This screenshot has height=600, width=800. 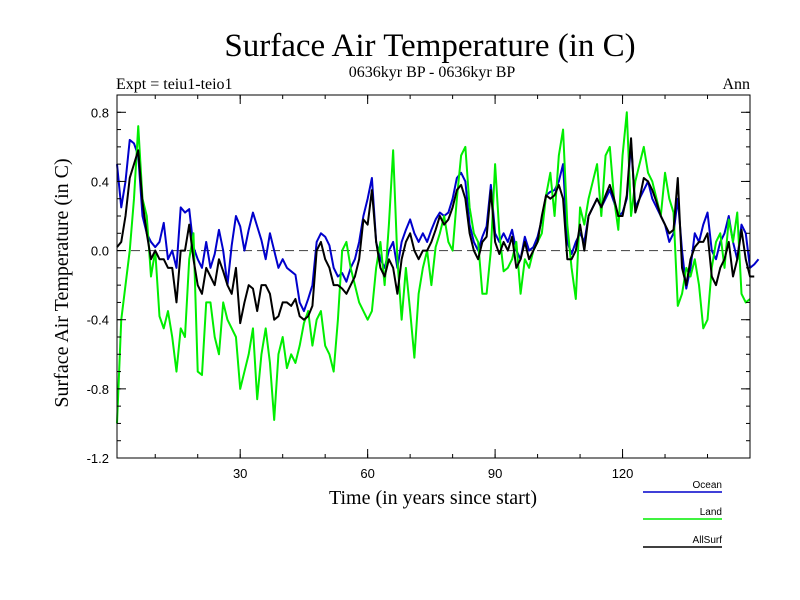 What do you see at coordinates (711, 512) in the screenshot?
I see `legend-label-land: Land` at bounding box center [711, 512].